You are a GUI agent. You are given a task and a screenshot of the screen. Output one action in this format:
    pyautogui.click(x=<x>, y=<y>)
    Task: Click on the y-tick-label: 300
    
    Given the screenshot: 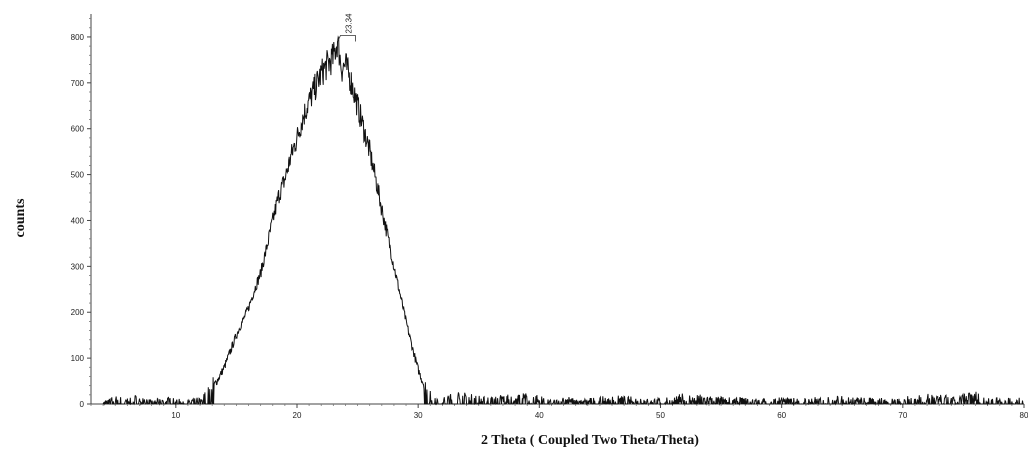 What is the action you would take?
    pyautogui.click(x=78, y=266)
    